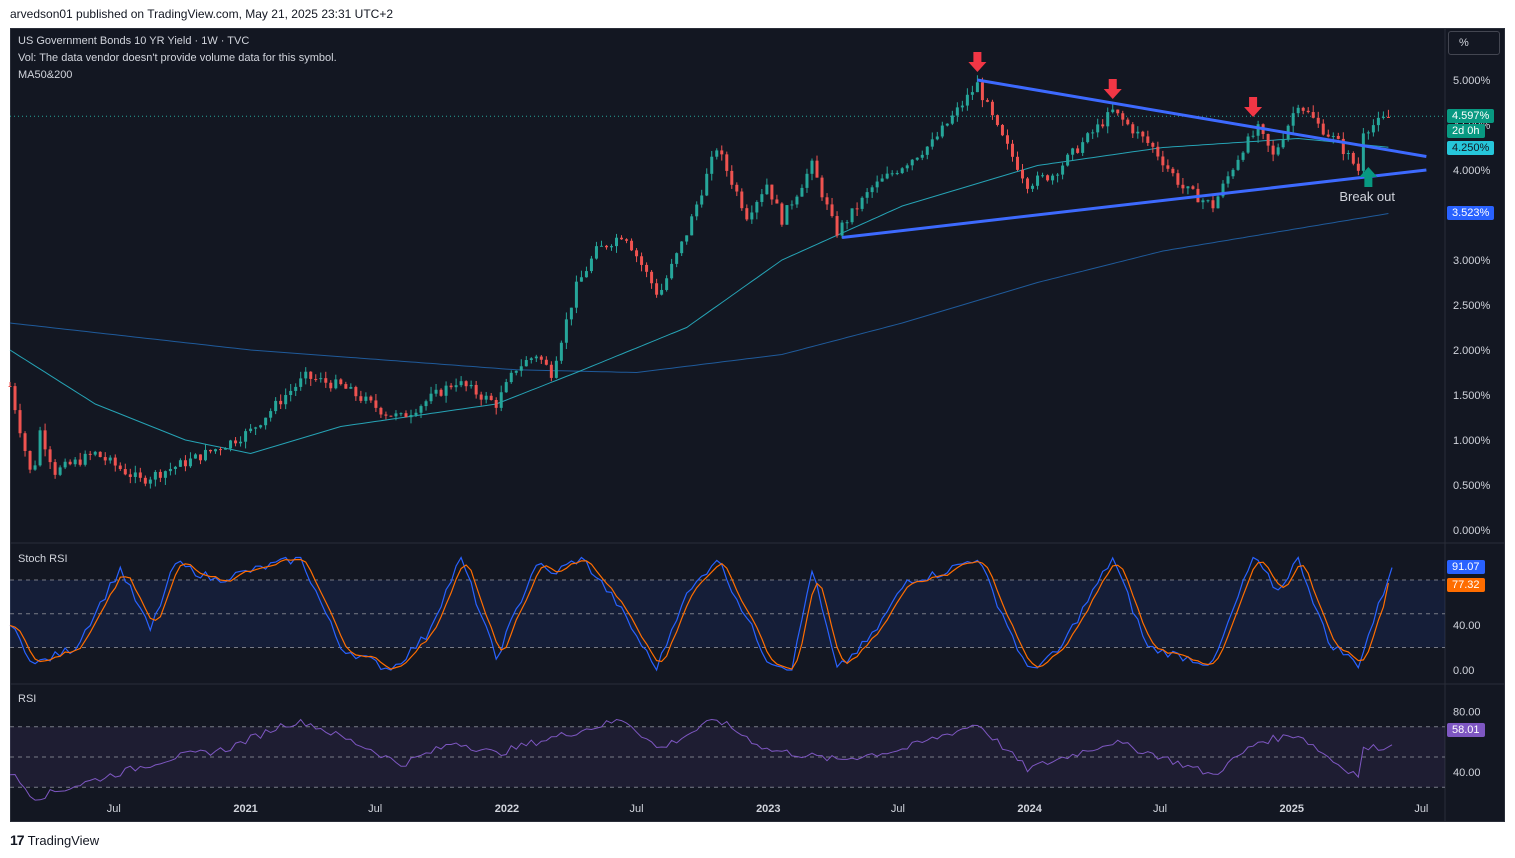 The width and height of the screenshot is (1515, 858). What do you see at coordinates (1292, 809) in the screenshot?
I see `time-tick-label: 2025` at bounding box center [1292, 809].